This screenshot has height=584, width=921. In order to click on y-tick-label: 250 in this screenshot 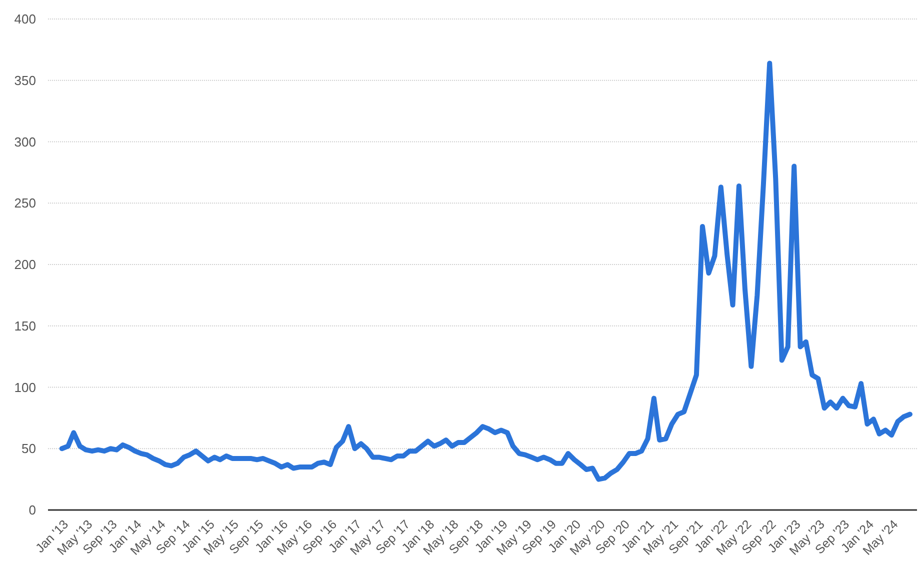, I will do `click(25, 203)`.